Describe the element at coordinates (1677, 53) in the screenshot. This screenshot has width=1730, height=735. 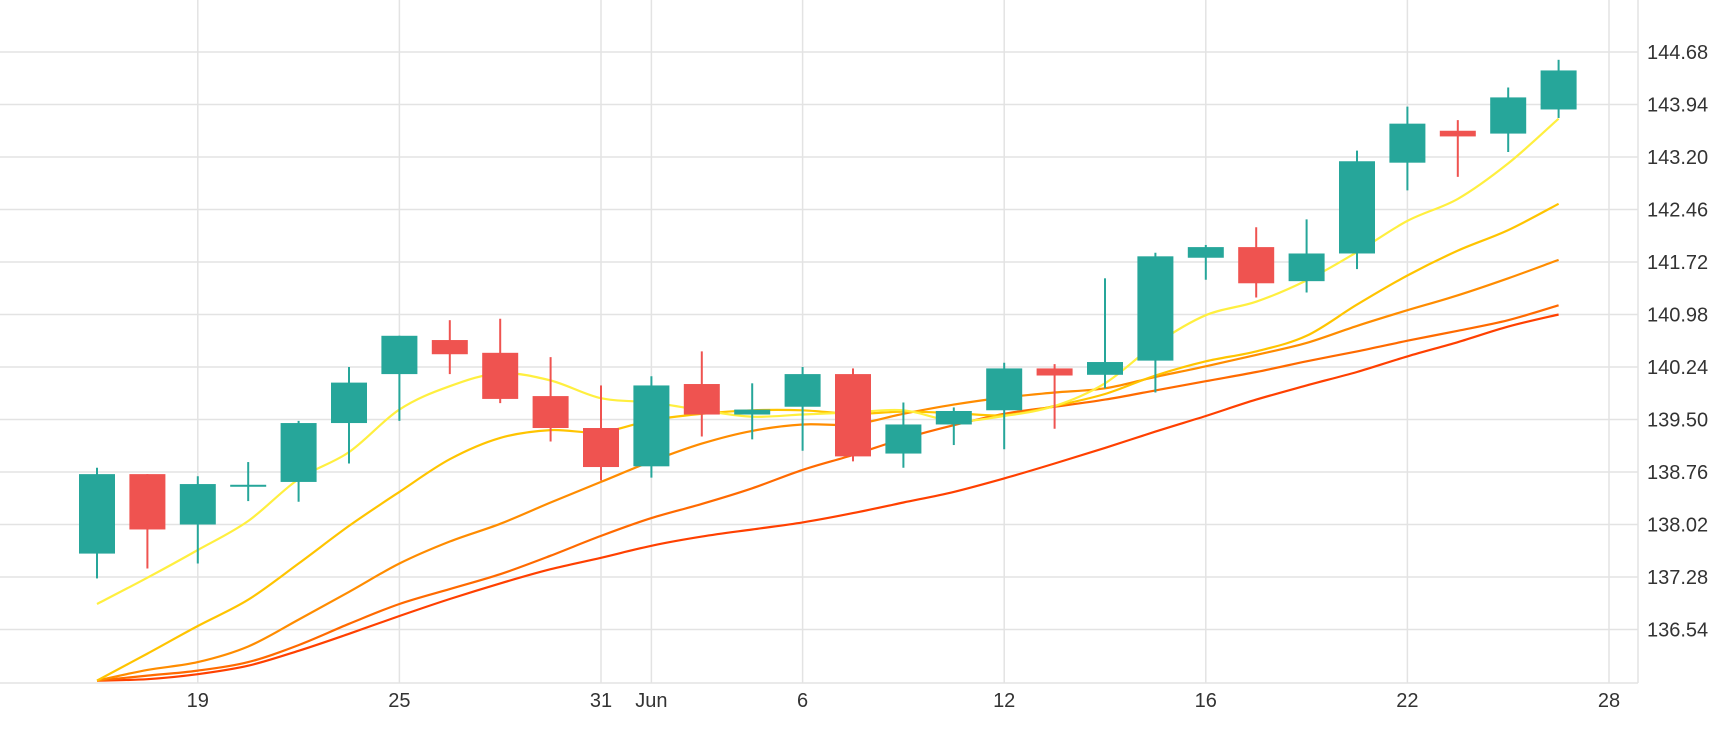
I see `y-tick-label: 144.68` at that location.